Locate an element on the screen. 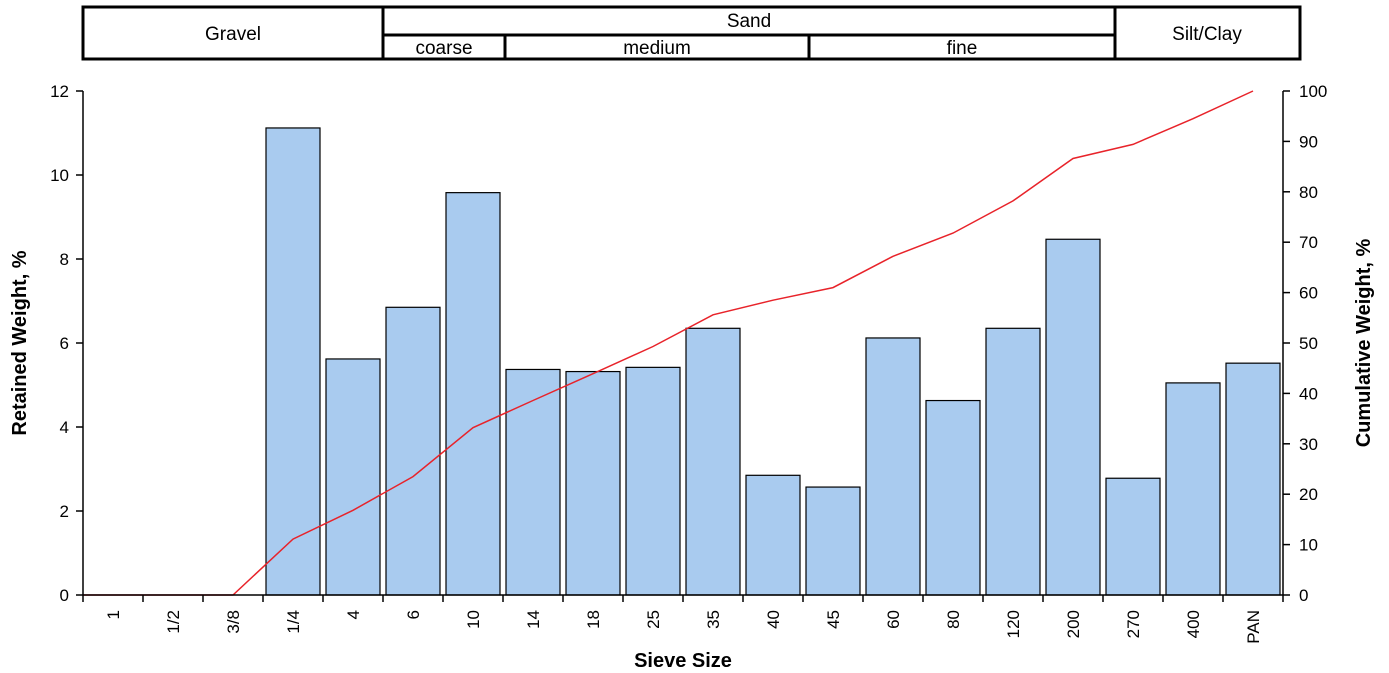  x-tick-label-120: 120 is located at coordinates (1013, 624).